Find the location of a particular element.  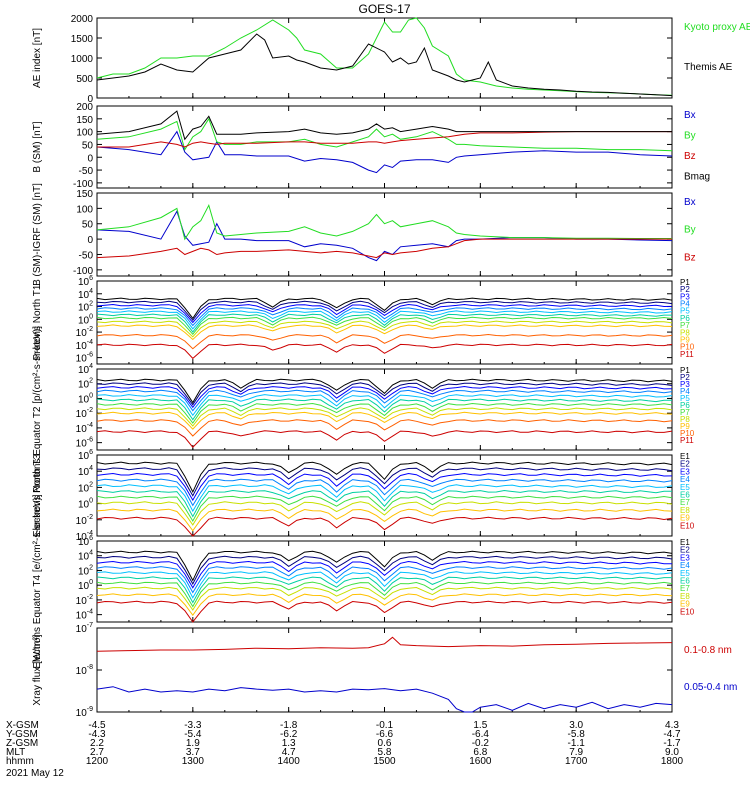

series-line-bmag is located at coordinates (384, 125).